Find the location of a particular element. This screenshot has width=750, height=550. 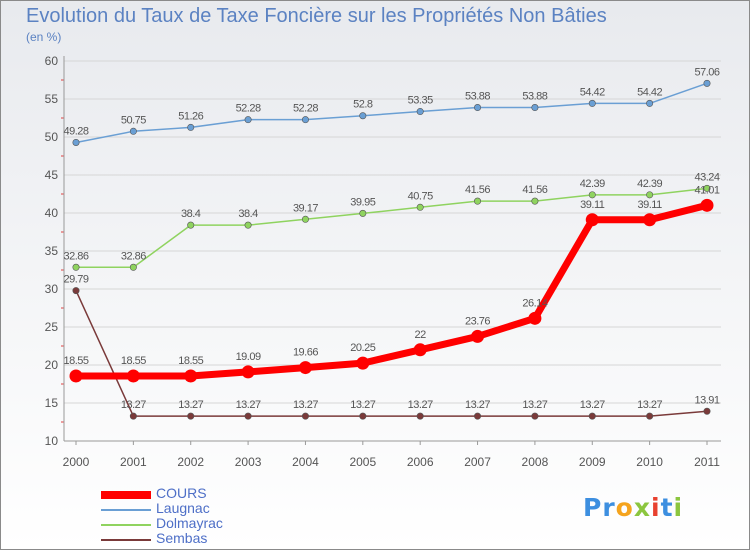

y-tick-label-25: 25 is located at coordinates (52, 327).